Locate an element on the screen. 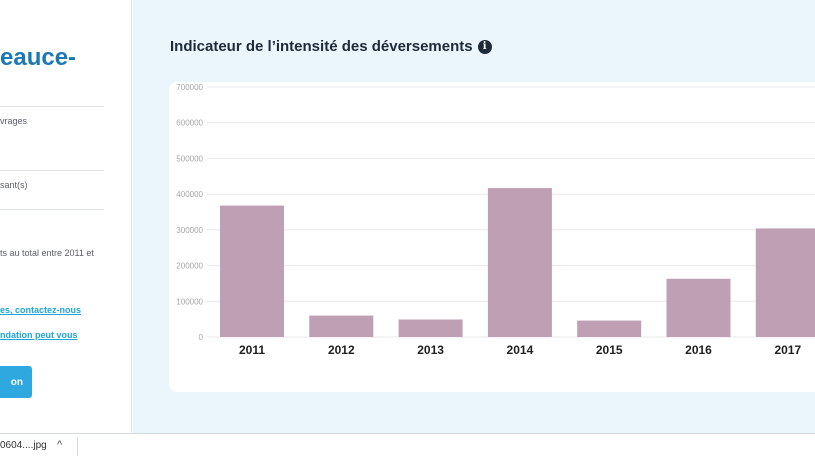  bar-2011 is located at coordinates (252, 271).